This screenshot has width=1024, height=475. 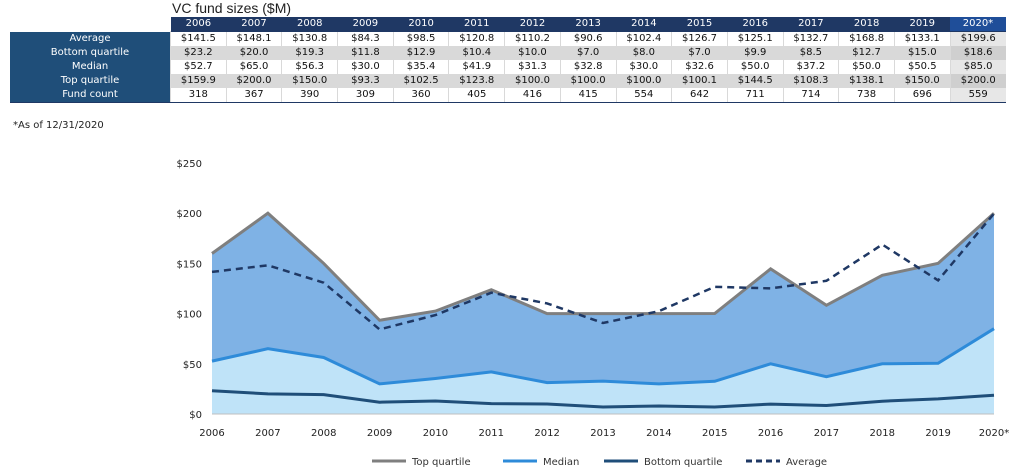 I want to click on year-header: 2007, so click(x=254, y=24).